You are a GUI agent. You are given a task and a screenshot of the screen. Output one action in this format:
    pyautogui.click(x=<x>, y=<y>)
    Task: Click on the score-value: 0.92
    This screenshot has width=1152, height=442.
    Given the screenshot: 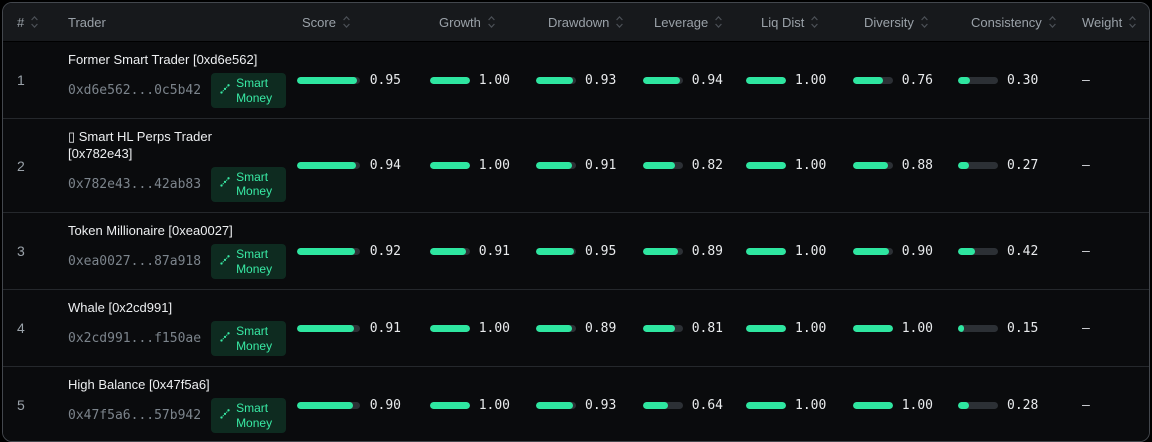 What is the action you would take?
    pyautogui.click(x=385, y=251)
    